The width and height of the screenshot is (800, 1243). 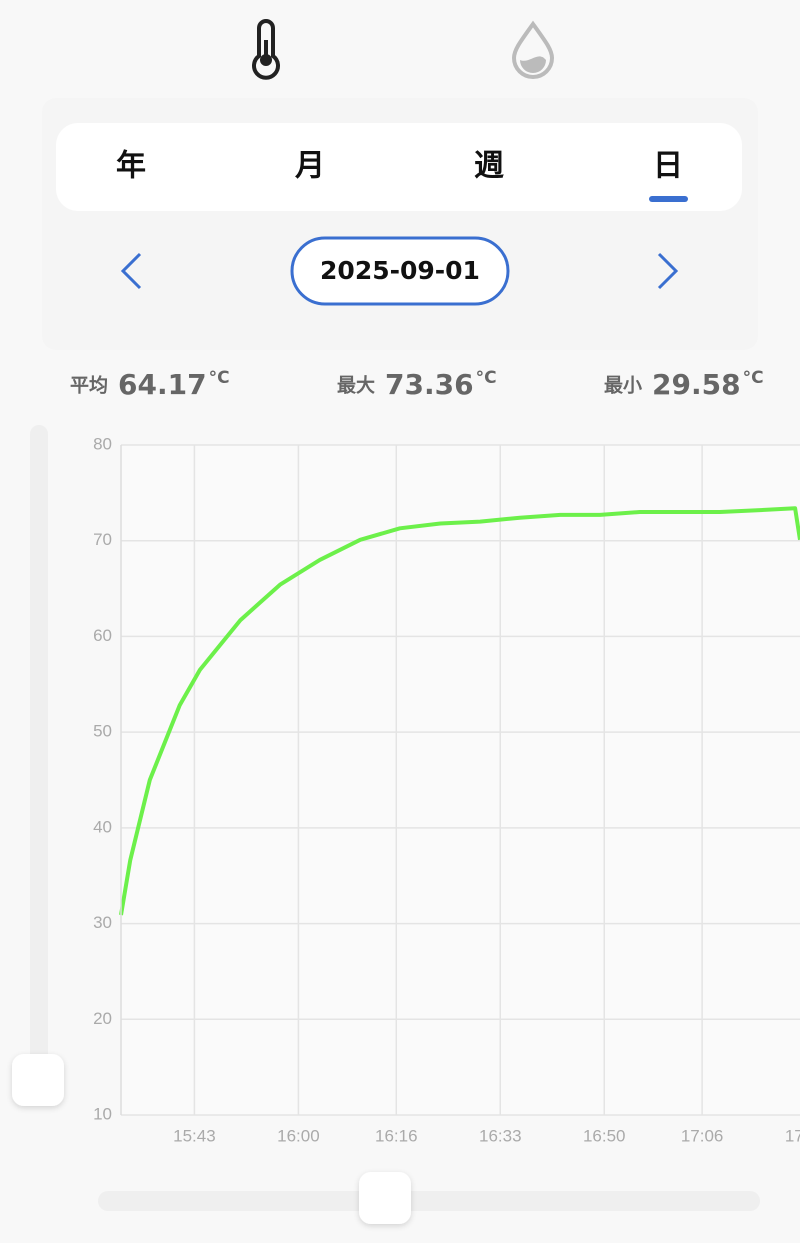 What do you see at coordinates (399, 167) in the screenshot?
I see `tab-bar` at bounding box center [399, 167].